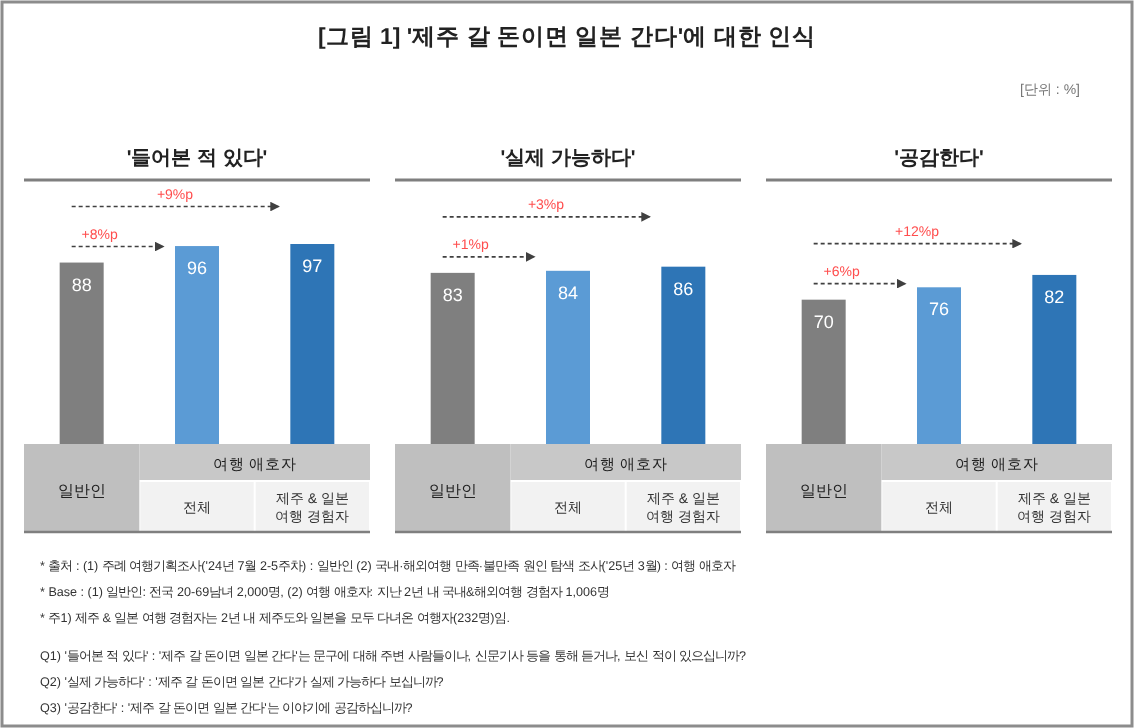 This screenshot has height=728, width=1134. What do you see at coordinates (568, 292) in the screenshot?
I see `data-label: 84` at bounding box center [568, 292].